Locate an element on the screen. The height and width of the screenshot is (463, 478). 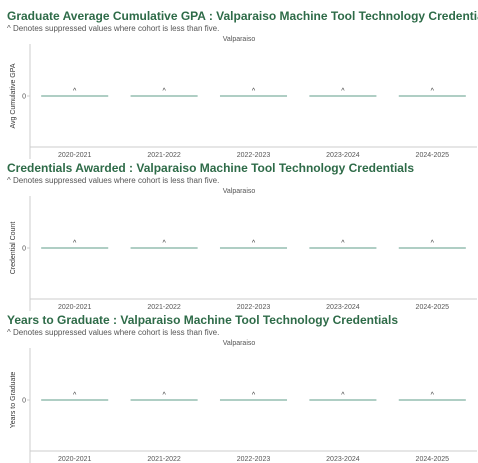
y-axis-label: Avg Cumulative GPA is located at coordinates (13, 95).